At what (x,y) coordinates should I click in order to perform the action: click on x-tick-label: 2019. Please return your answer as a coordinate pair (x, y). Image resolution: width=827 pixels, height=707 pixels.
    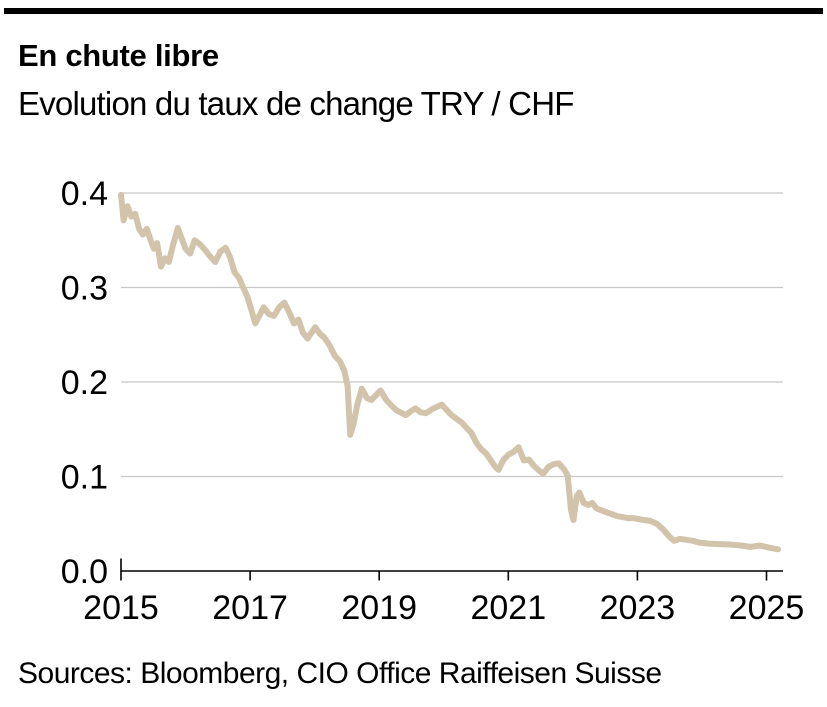
    Looking at the image, I should click on (379, 608).